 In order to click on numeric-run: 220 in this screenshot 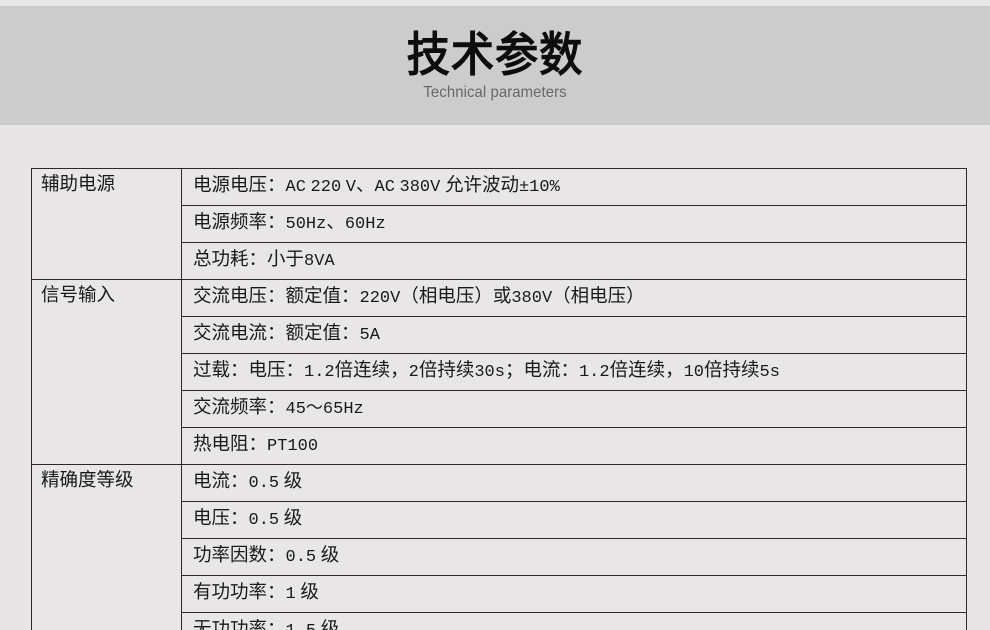, I will do `click(326, 187)`.